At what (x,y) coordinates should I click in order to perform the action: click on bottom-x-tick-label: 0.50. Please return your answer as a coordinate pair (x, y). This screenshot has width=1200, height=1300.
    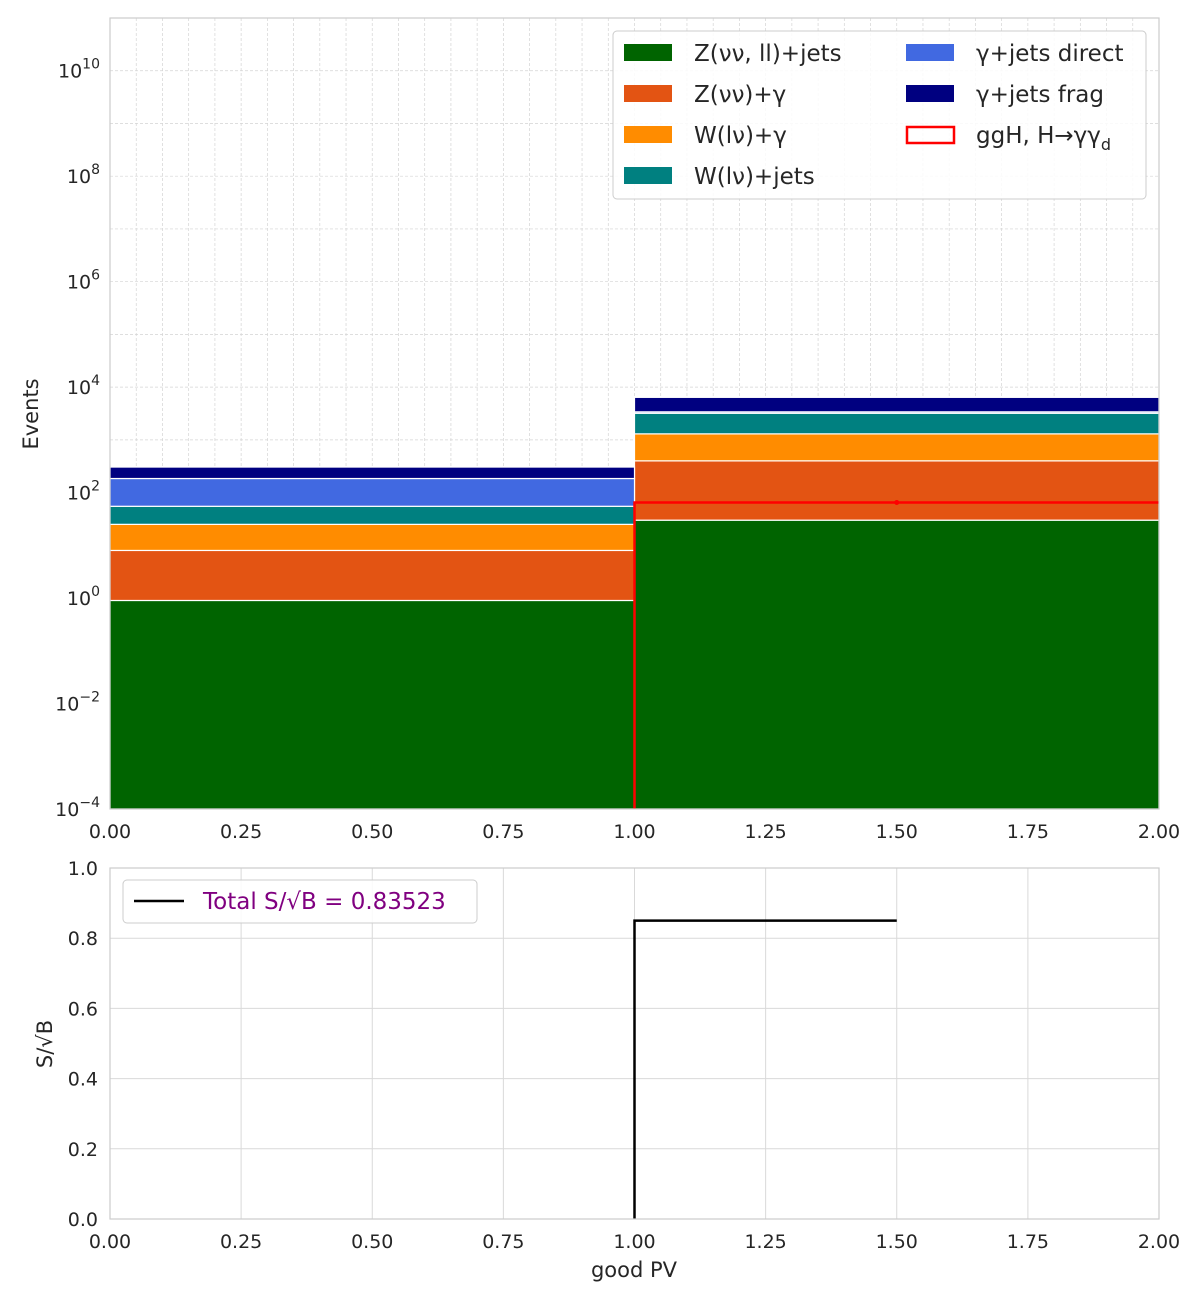
    Looking at the image, I should click on (372, 1242).